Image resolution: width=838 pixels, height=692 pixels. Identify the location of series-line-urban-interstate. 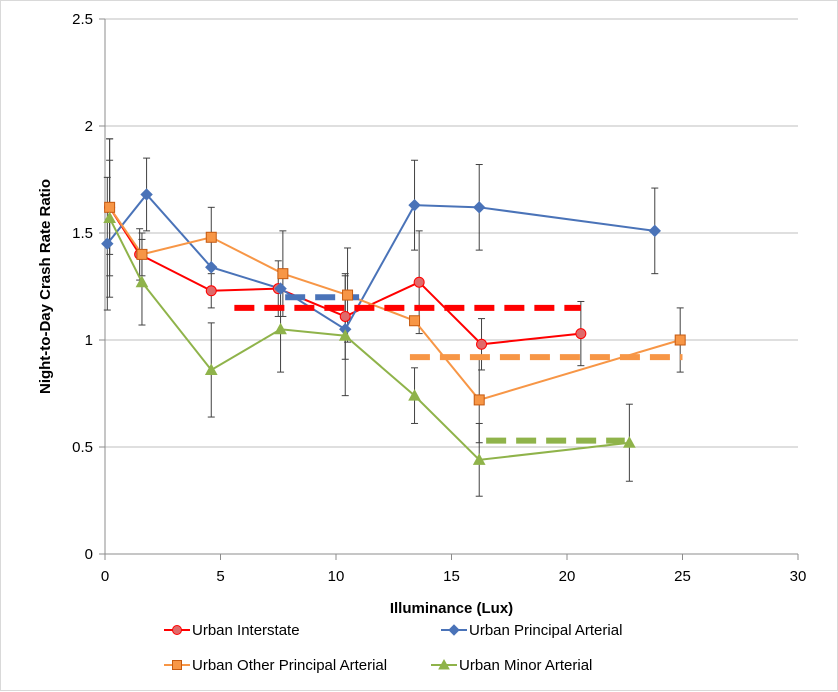
(344, 276).